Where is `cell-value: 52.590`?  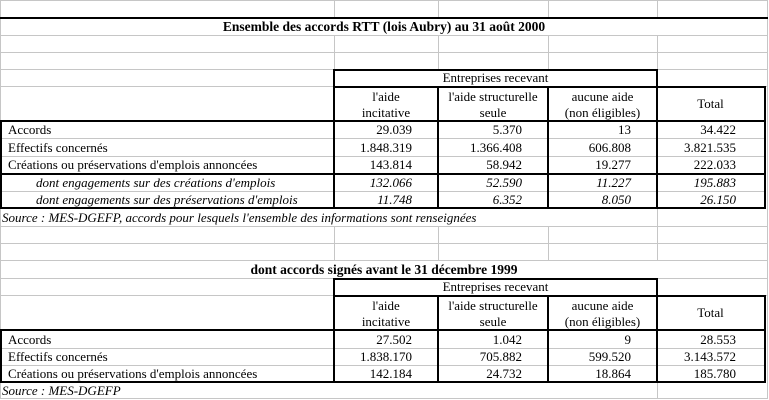
cell-value: 52.590 is located at coordinates (504, 182).